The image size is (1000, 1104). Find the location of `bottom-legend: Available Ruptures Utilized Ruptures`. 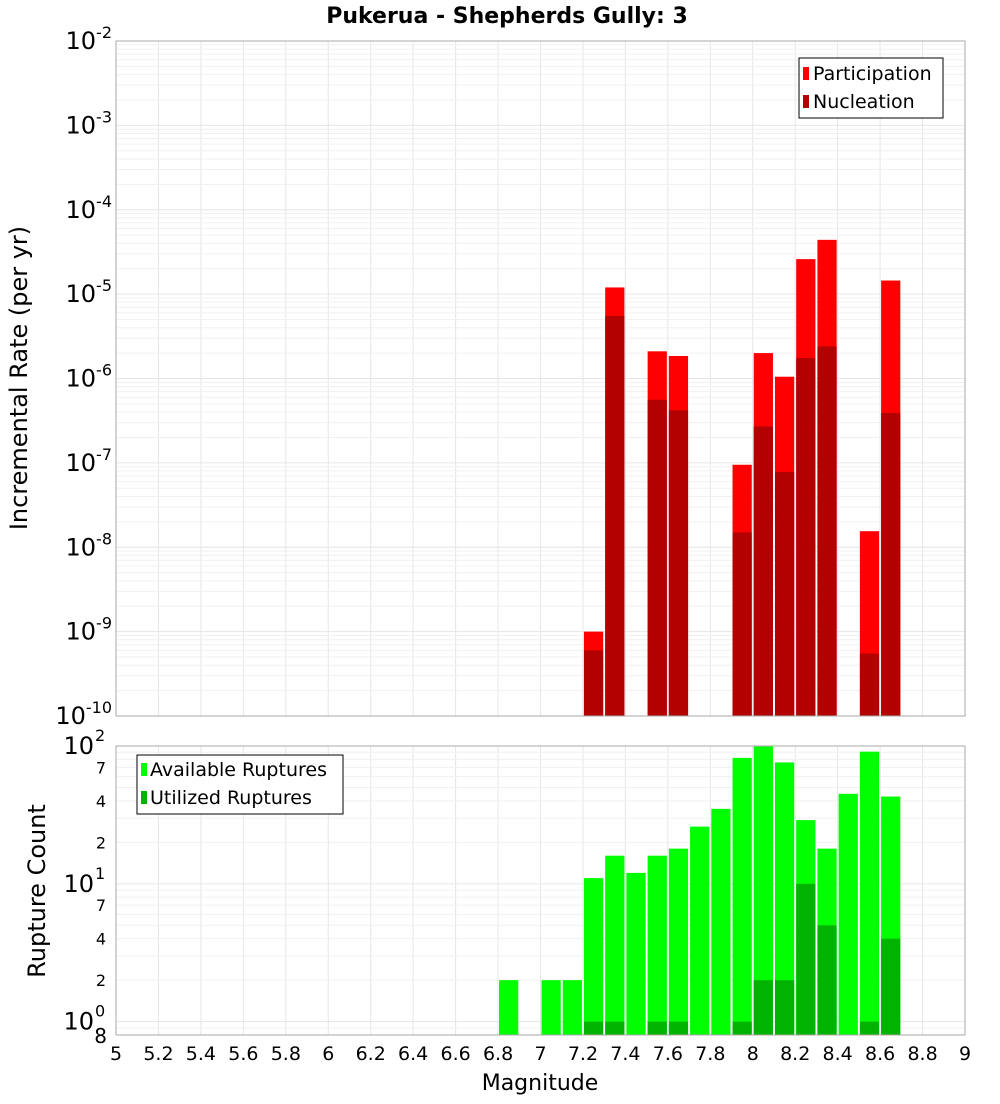

bottom-legend: Available Ruptures Utilized Ruptures is located at coordinates (240, 784).